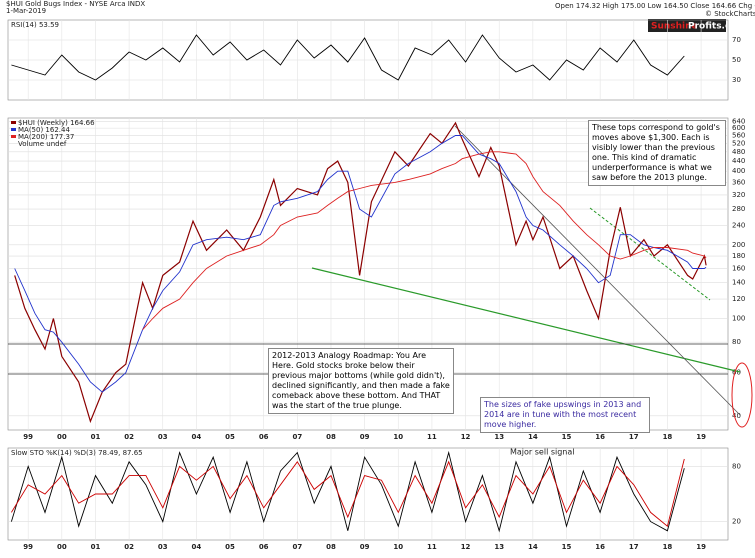  Describe the element at coordinates (738, 135) in the screenshot. I see `y-tick-label: 560` at that location.